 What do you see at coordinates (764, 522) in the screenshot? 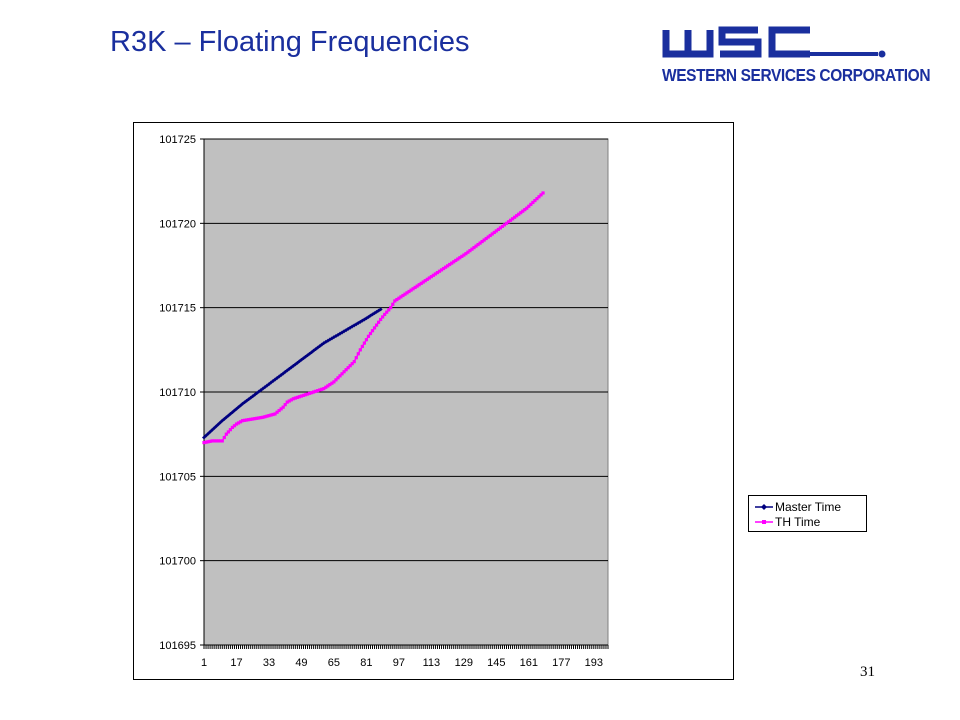
I see `legend-line-square-icon` at bounding box center [764, 522].